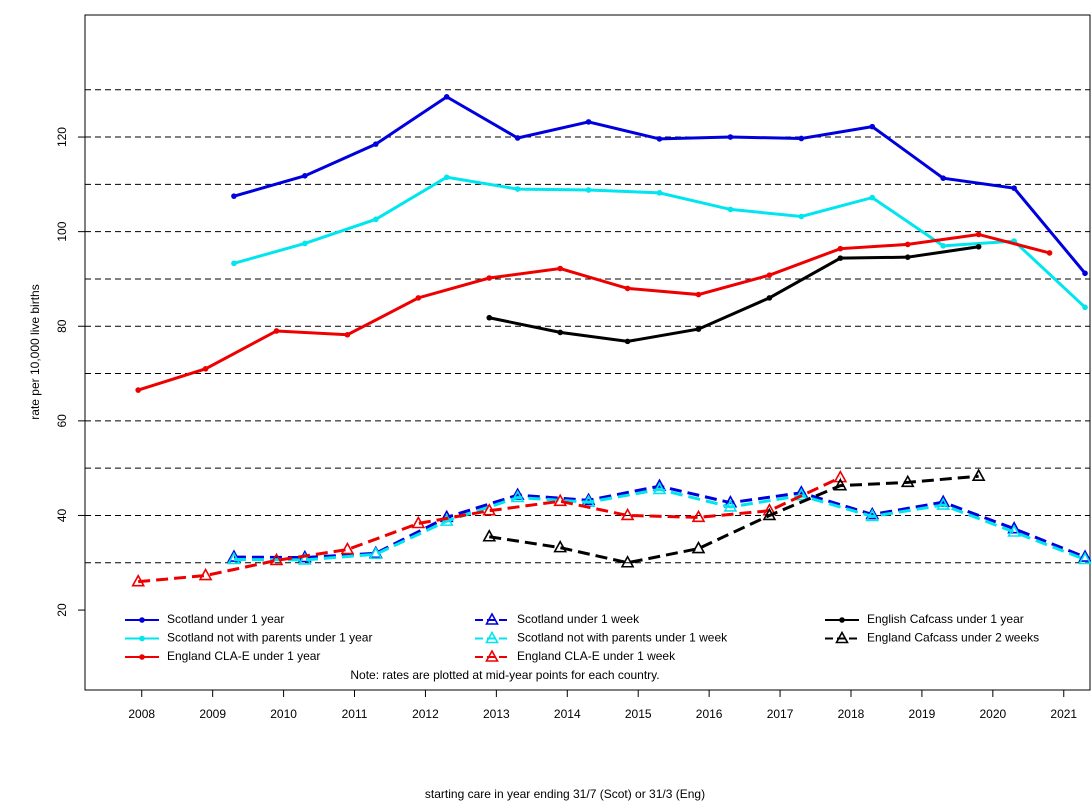  What do you see at coordinates (62, 515) in the screenshot?
I see `y-tick-label: 40` at bounding box center [62, 515].